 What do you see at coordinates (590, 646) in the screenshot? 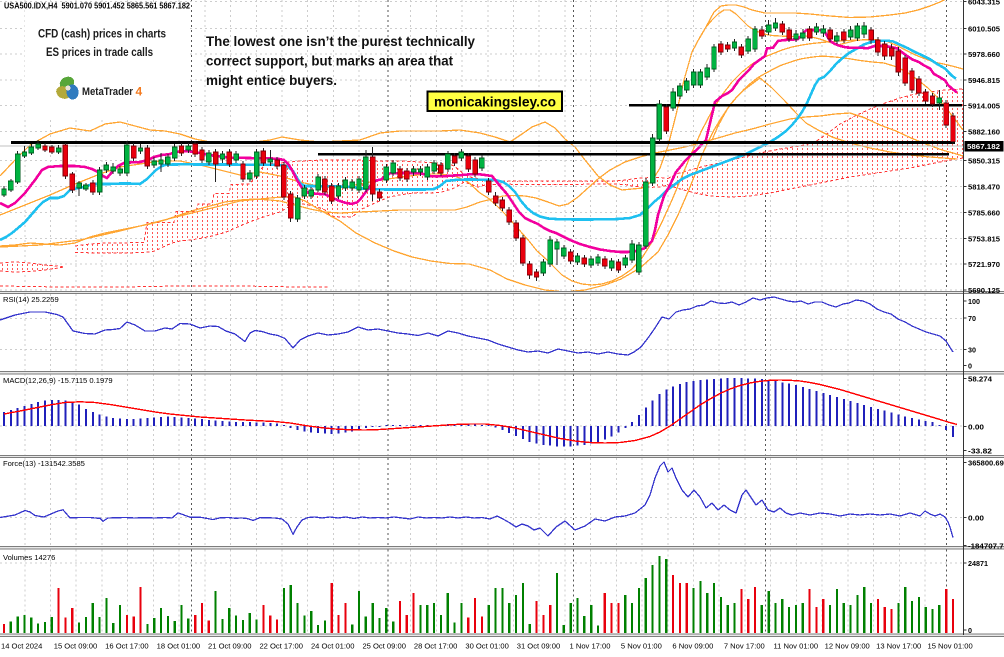
I see `svg-text: 1 Nov 17:00` at bounding box center [590, 646].